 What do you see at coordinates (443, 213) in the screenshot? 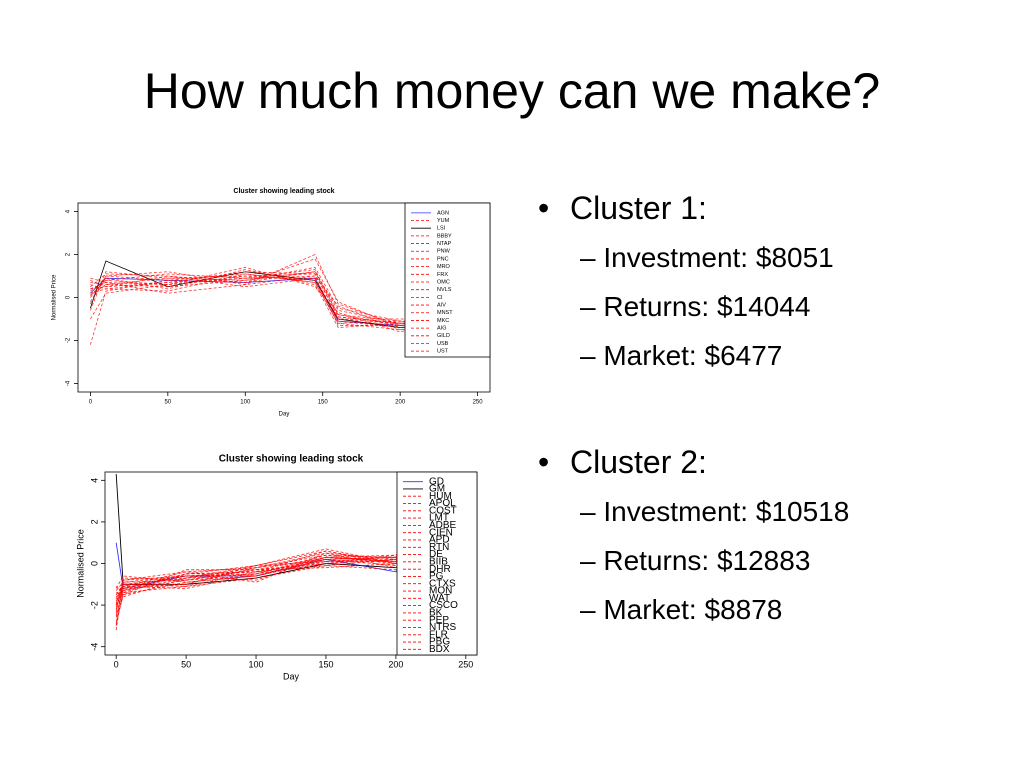
I see `legend-label: AGN` at bounding box center [443, 213].